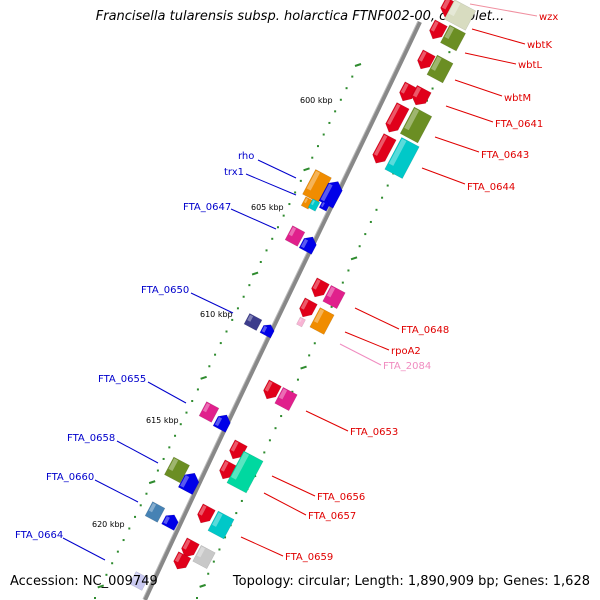 Image resolution: width=600 pixels, height=600 pixels. What do you see at coordinates (491, 187) in the screenshot?
I see `gene-label-fta-0644: FTA_0644` at bounding box center [491, 187].